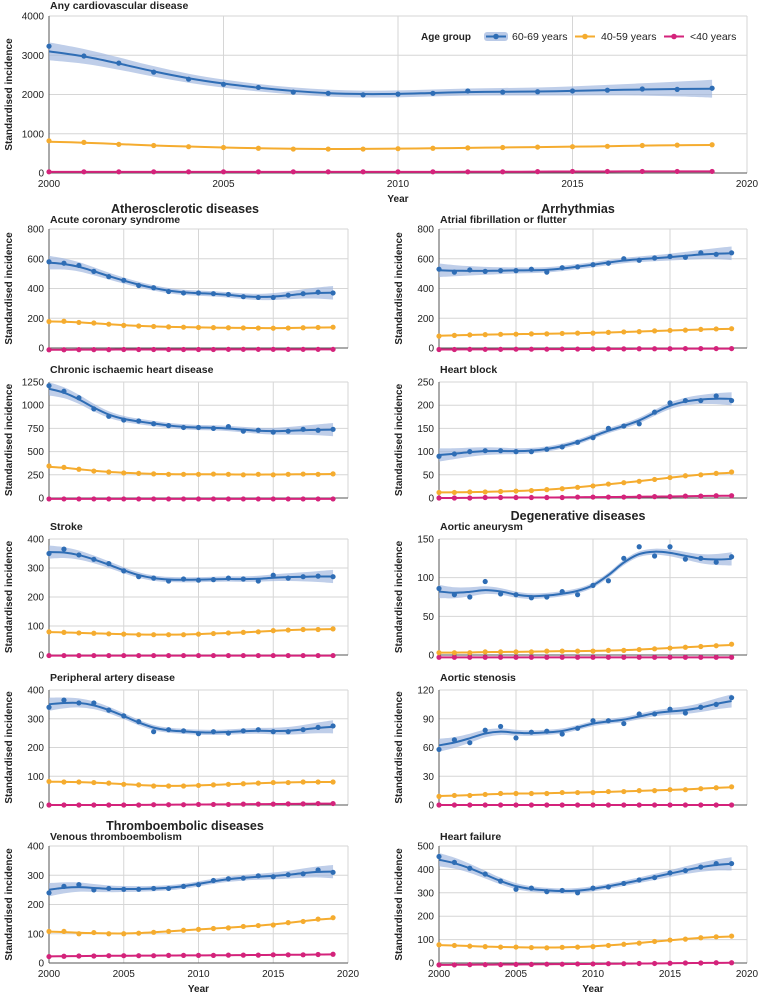 This screenshot has width=760, height=999. I want to click on y-tick-label: 1250, so click(33, 383).